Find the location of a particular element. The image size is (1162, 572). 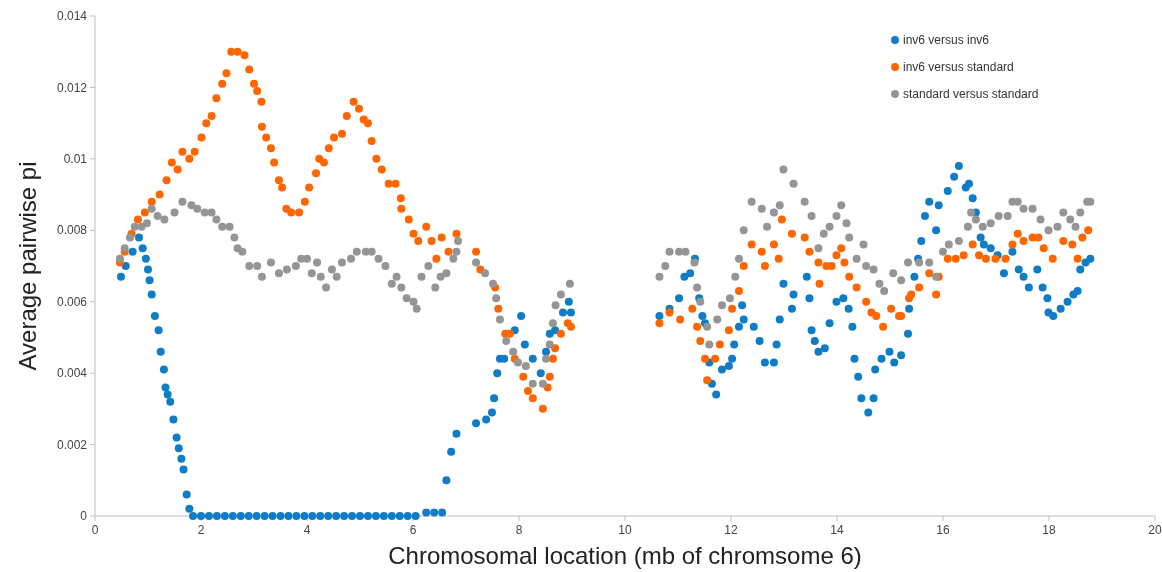

y-tick-label: 0.006 is located at coordinates (72, 301).